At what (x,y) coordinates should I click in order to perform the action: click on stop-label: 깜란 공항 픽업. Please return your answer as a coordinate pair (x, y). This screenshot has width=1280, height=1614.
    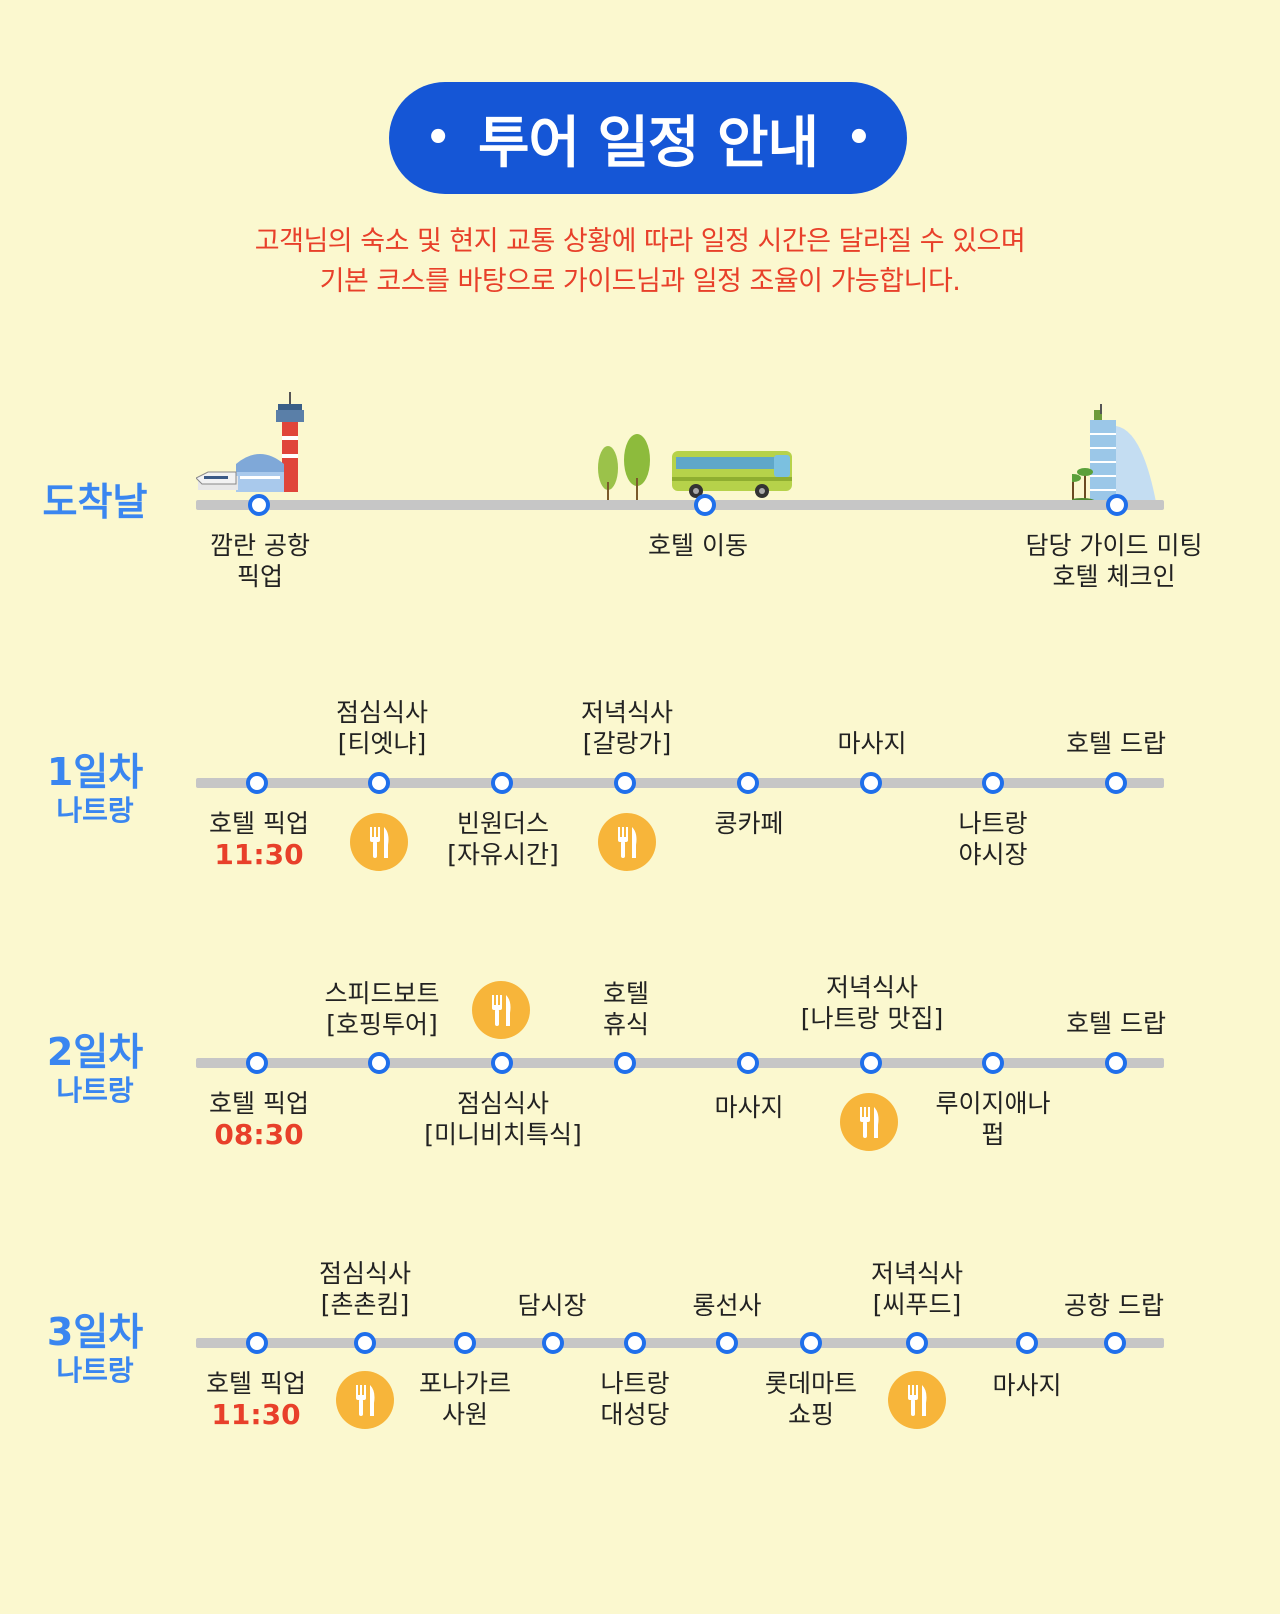
    Looking at the image, I should click on (260, 561).